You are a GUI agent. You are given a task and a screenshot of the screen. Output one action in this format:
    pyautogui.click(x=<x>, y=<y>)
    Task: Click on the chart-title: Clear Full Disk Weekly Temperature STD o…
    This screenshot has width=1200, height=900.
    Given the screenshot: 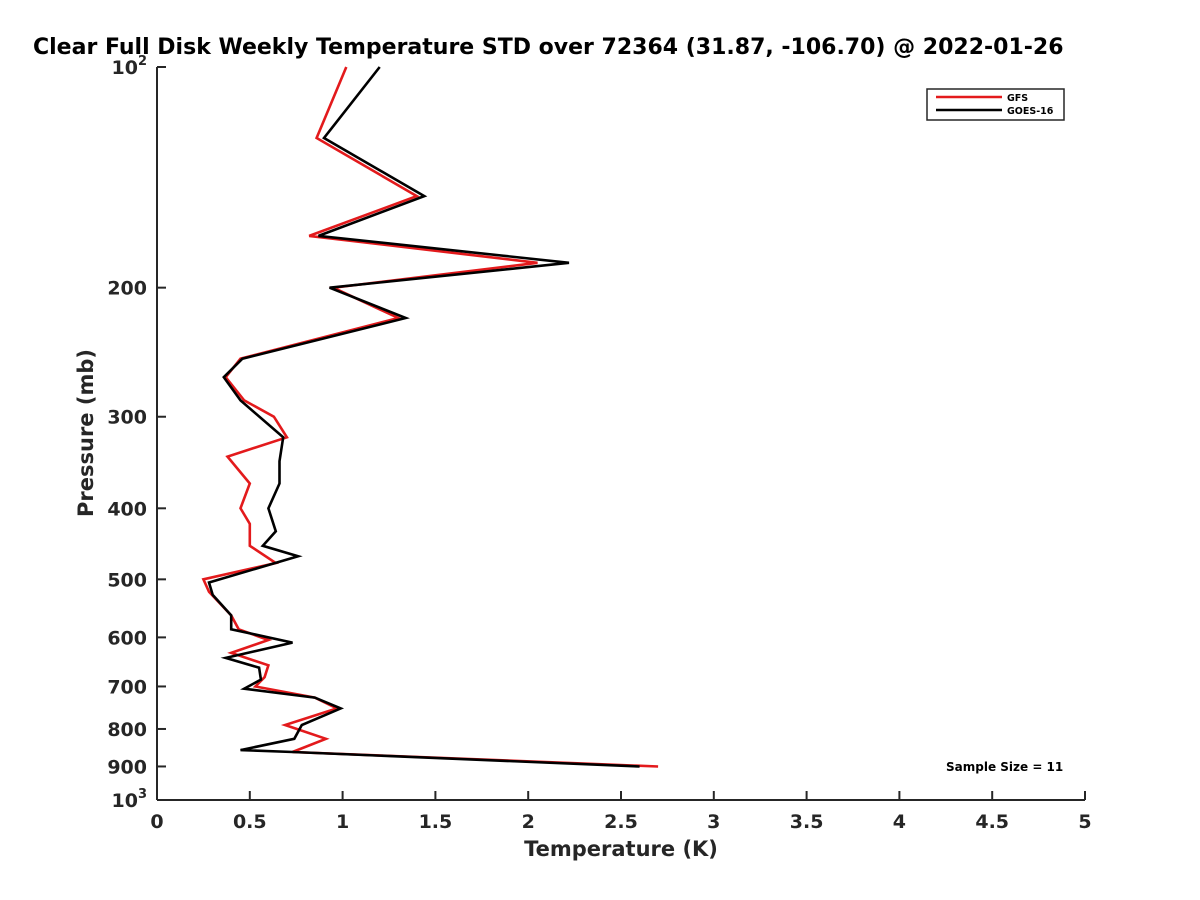 What is the action you would take?
    pyautogui.click(x=548, y=47)
    